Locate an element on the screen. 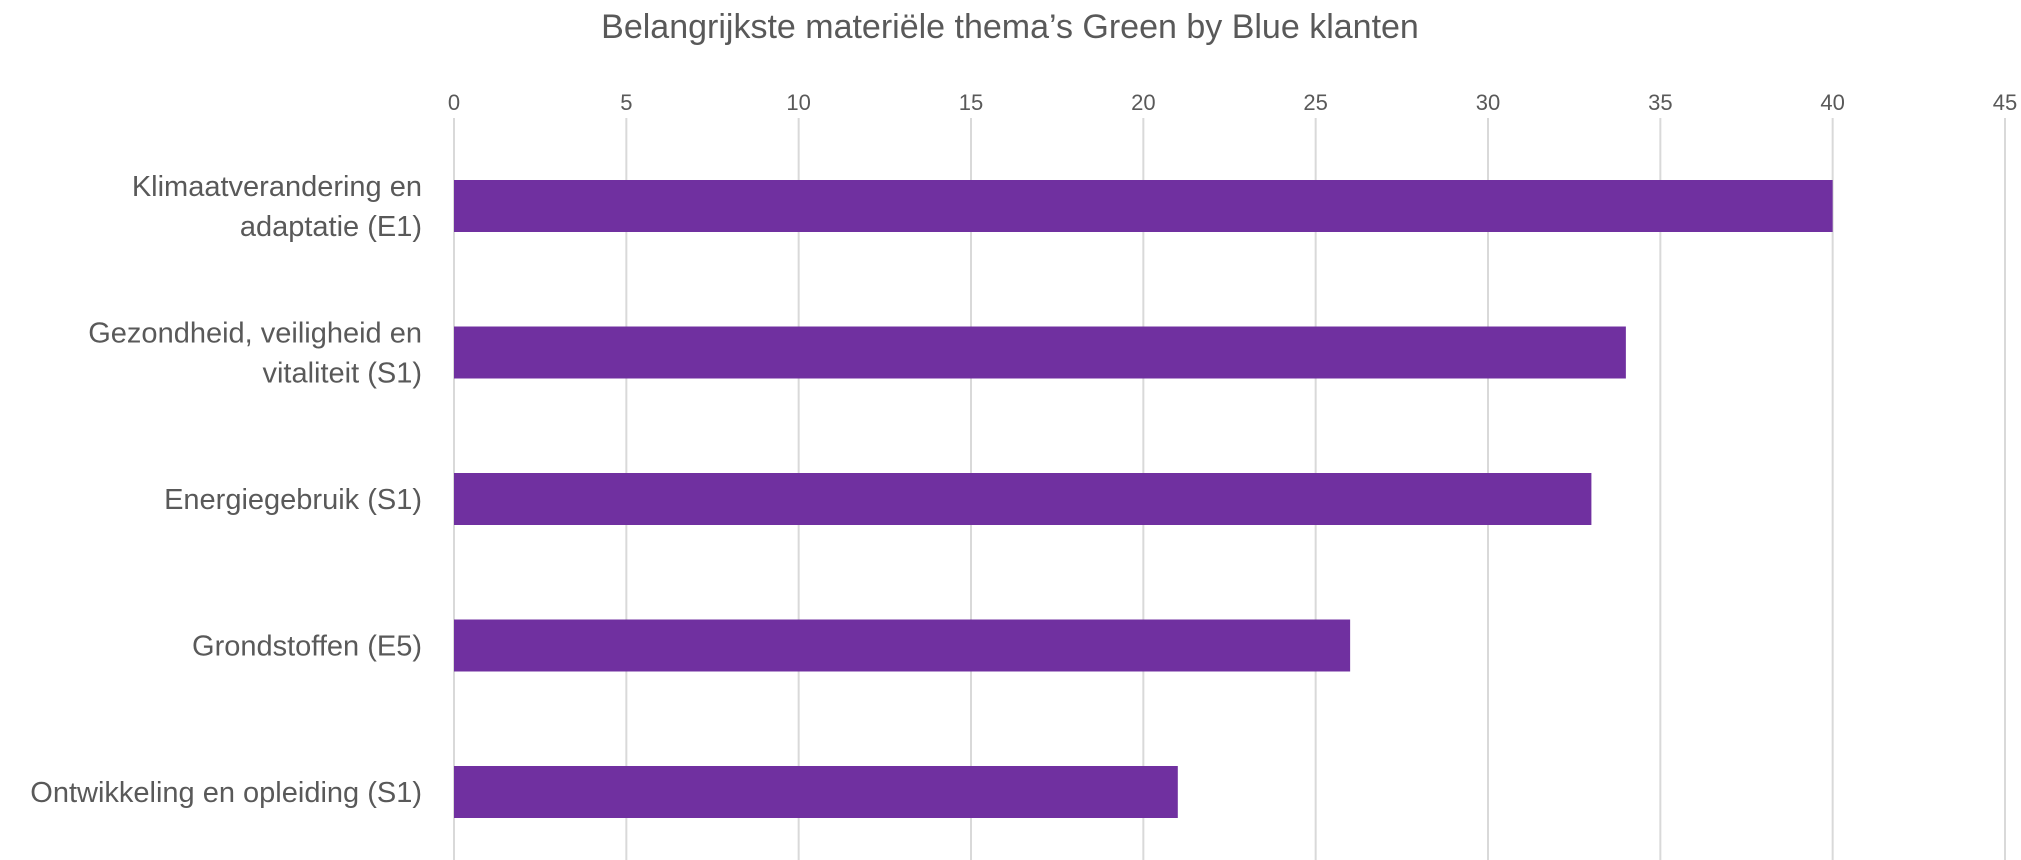  x-tick-label: 0 is located at coordinates (454, 102).